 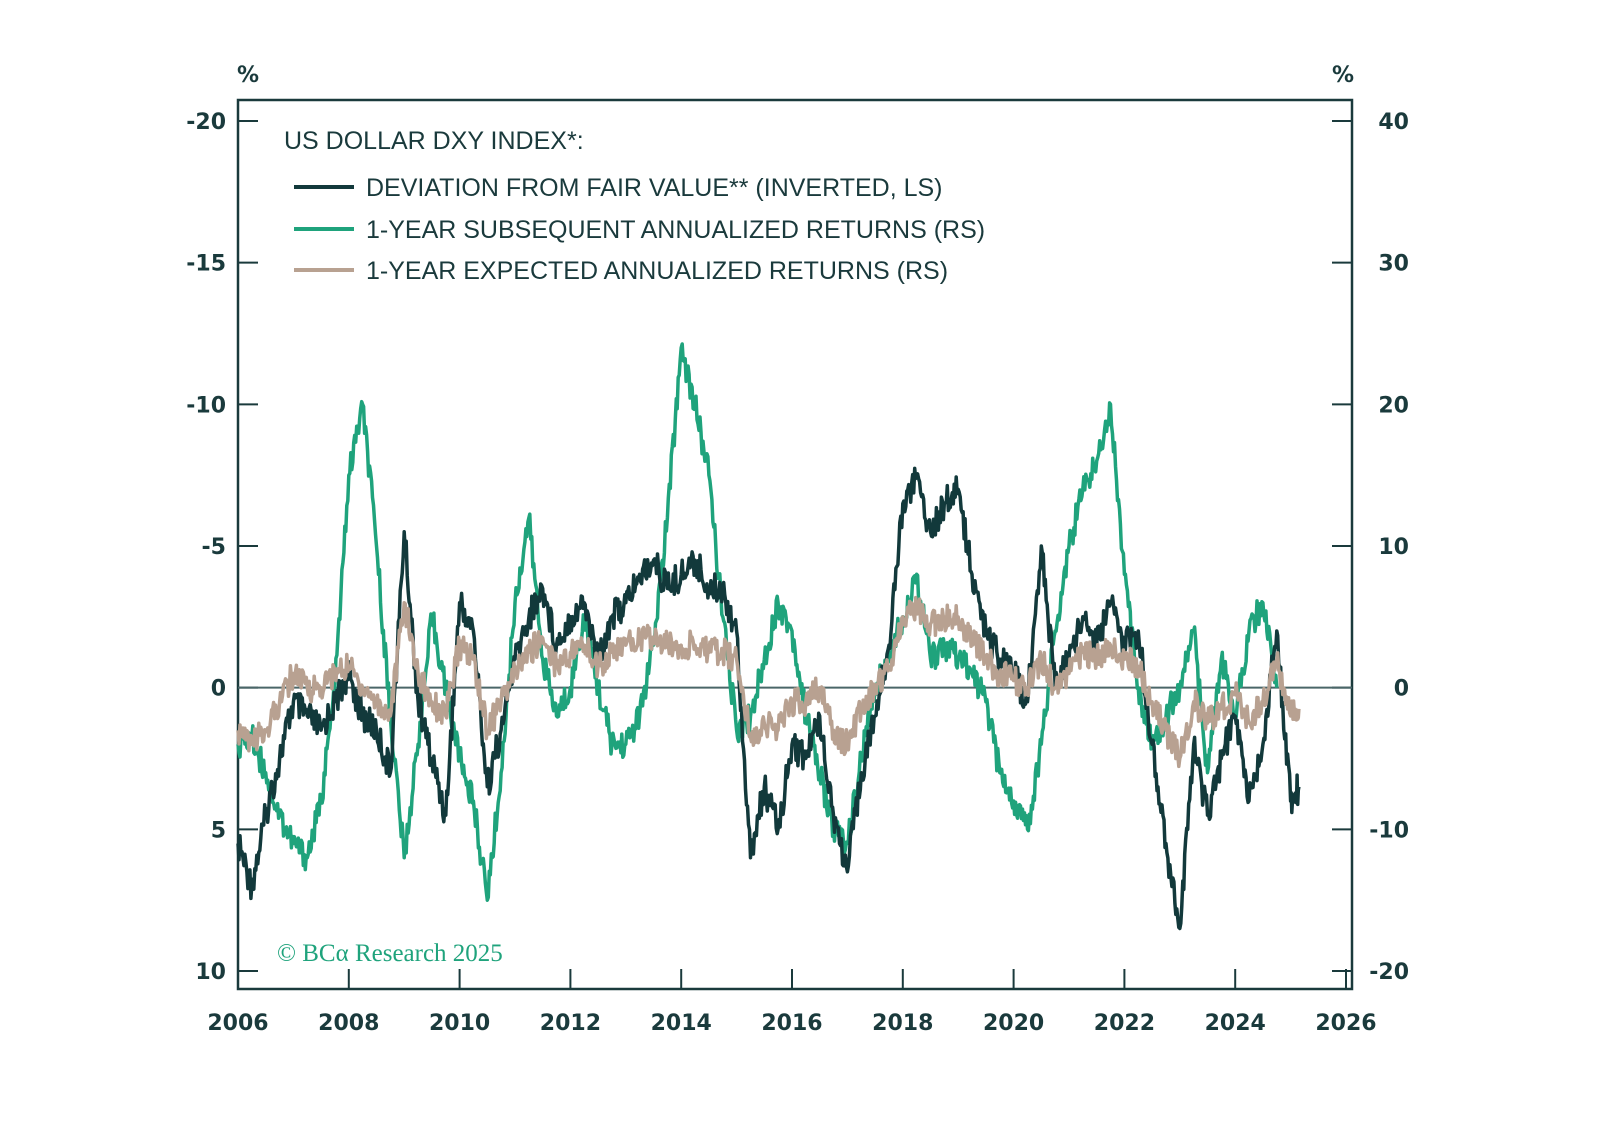 I want to click on x-axis-tick-label: 2022, so click(x=1124, y=1023).